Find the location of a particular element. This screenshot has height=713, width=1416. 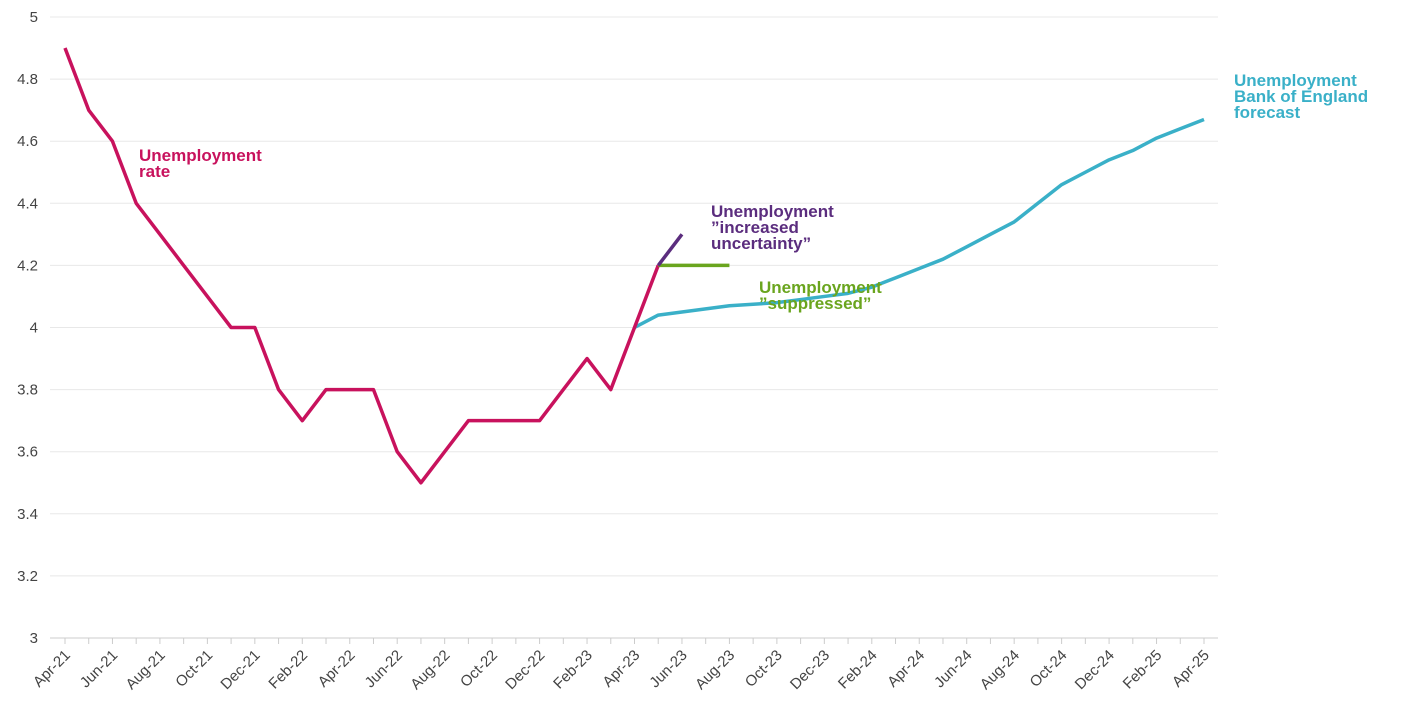

x-tick-label: Feb-25 is located at coordinates (1143, 670).